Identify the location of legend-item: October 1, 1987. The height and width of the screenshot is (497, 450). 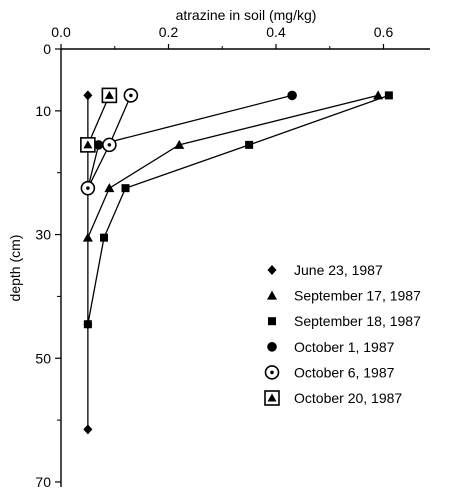
(331, 347).